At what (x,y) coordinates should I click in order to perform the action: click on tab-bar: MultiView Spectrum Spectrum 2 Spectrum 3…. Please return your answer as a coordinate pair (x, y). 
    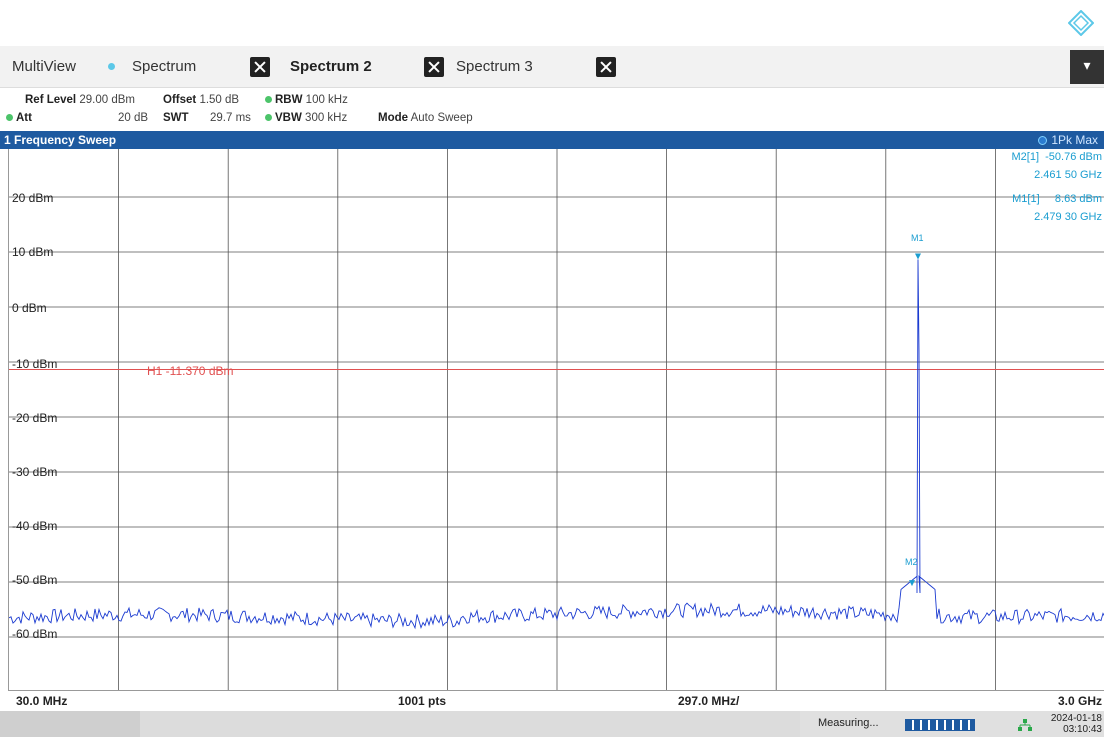
    Looking at the image, I should click on (552, 67).